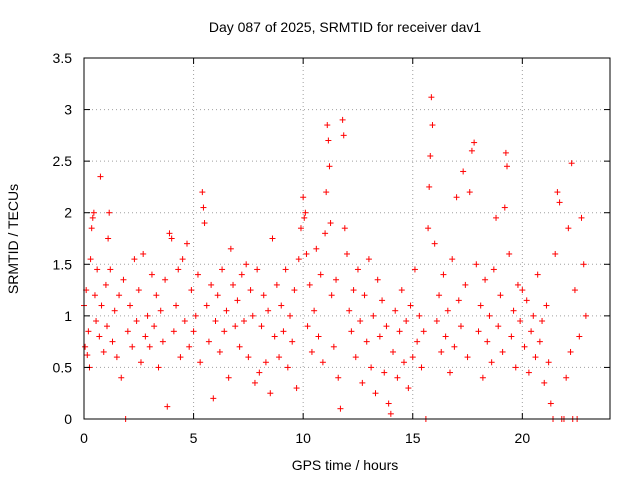 The height and width of the screenshot is (480, 640). Describe the element at coordinates (68, 316) in the screenshot. I see `y-tick-label: 1` at that location.